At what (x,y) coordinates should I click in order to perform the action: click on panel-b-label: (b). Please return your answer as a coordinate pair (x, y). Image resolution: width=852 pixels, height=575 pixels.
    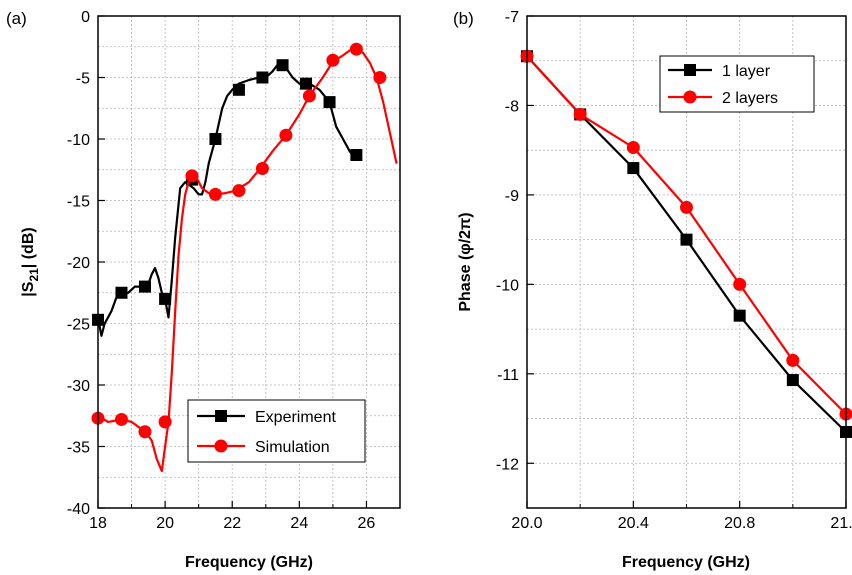
    Looking at the image, I should click on (463, 18).